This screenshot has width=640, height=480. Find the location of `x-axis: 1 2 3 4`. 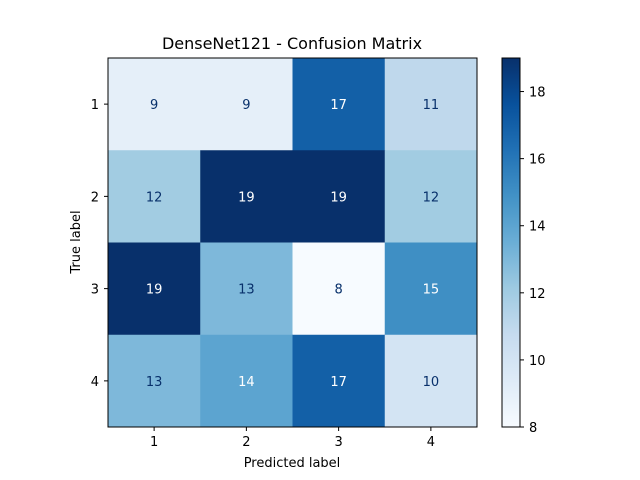

x-axis: 1 2 3 4 is located at coordinates (292, 438).